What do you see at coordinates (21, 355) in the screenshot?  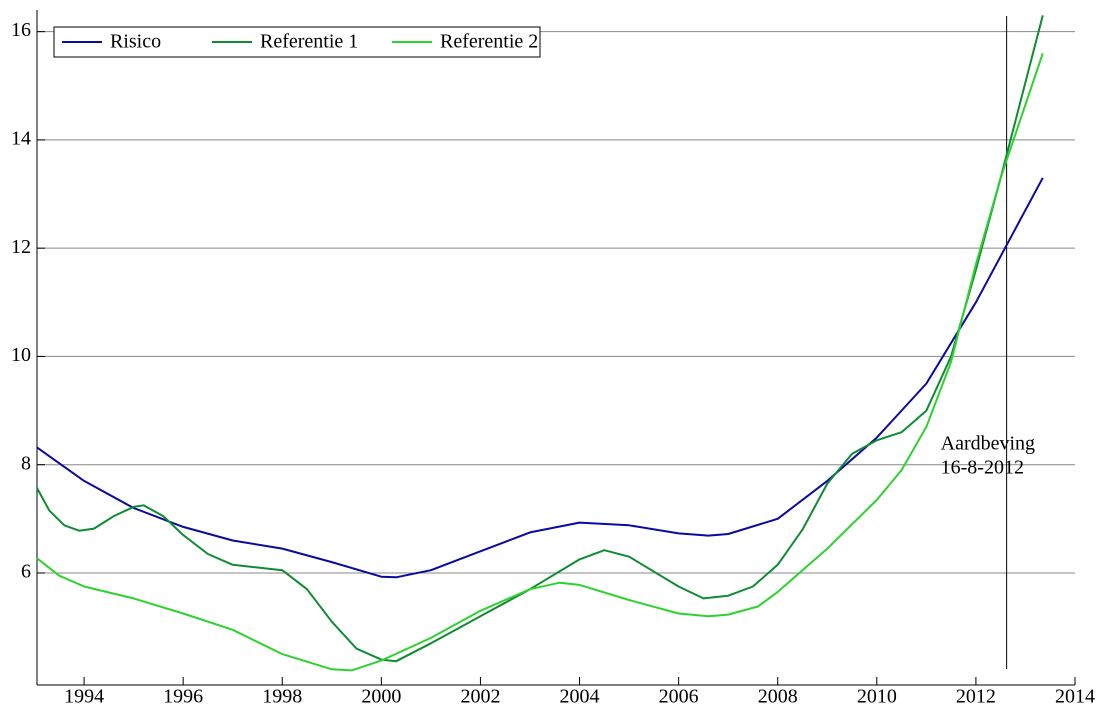 I see `y-tick-label: 10` at bounding box center [21, 355].